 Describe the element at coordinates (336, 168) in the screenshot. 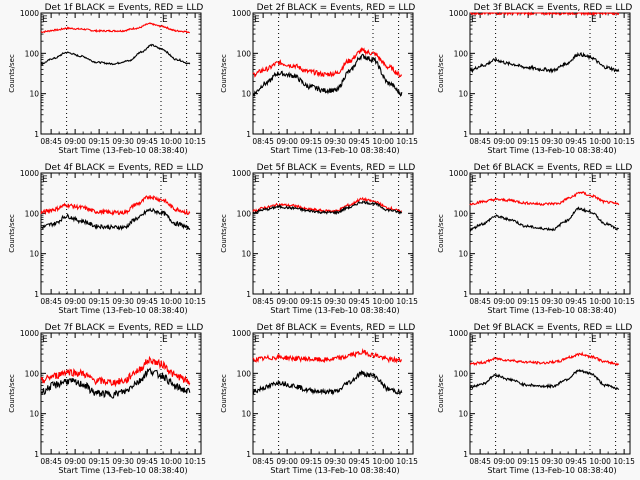

I see `panel-title: Det 5f BLACK = Events, RED = LLD` at that location.